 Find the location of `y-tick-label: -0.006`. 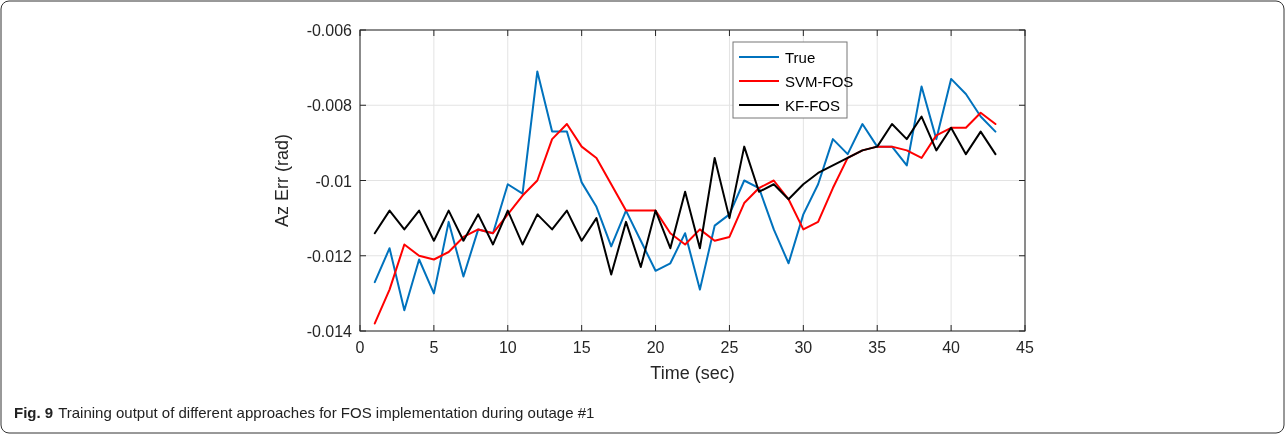

y-tick-label: -0.006 is located at coordinates (329, 30).